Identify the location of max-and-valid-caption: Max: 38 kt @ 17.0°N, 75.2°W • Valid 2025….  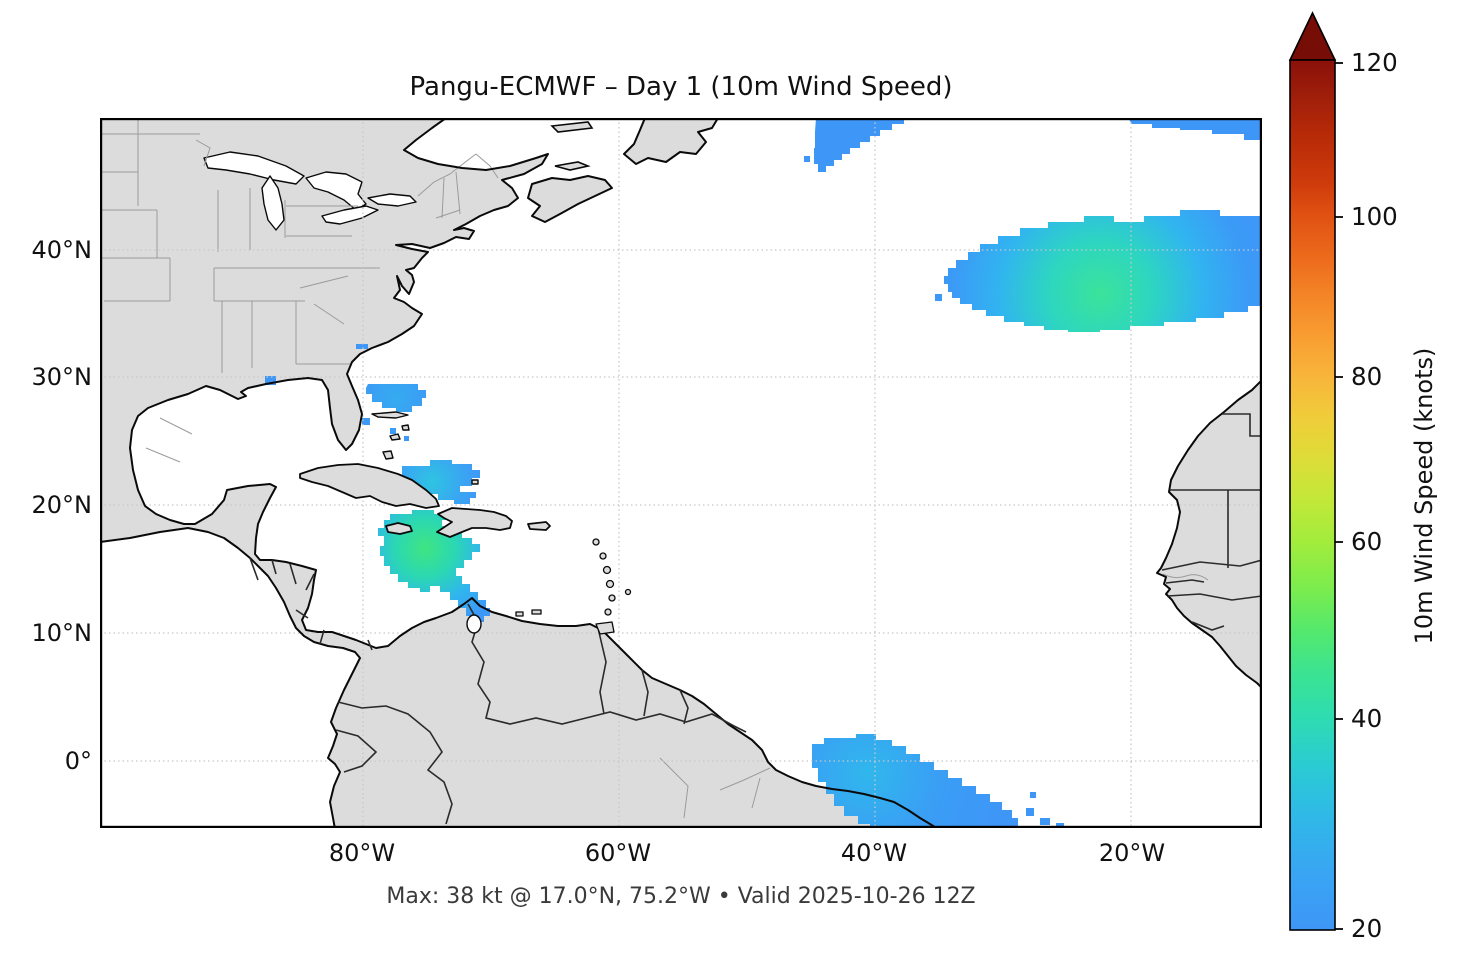
(681, 896).